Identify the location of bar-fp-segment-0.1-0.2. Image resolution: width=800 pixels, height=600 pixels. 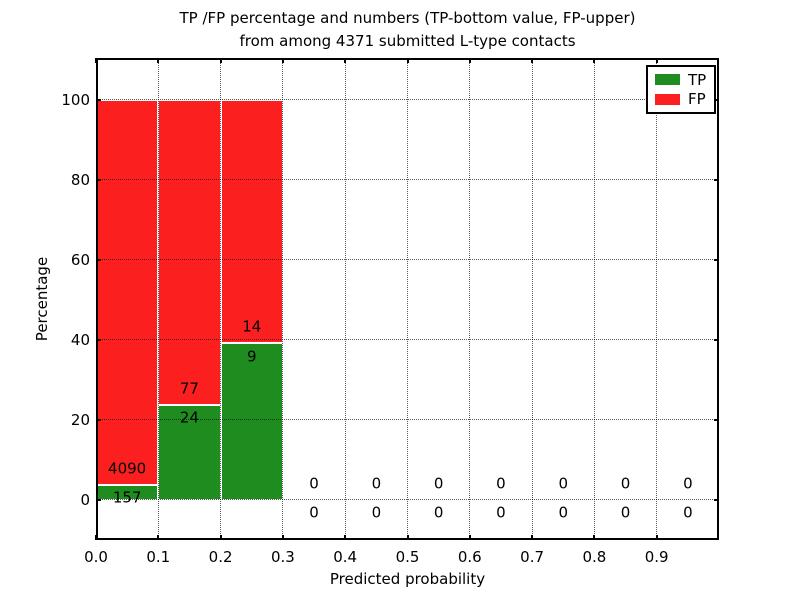
(189, 252).